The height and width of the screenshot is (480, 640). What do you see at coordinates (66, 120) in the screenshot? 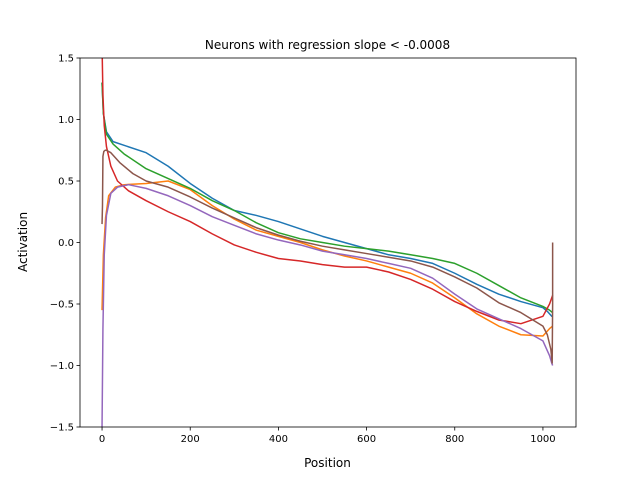
I see `y-tick-label: 1.0` at bounding box center [66, 120].